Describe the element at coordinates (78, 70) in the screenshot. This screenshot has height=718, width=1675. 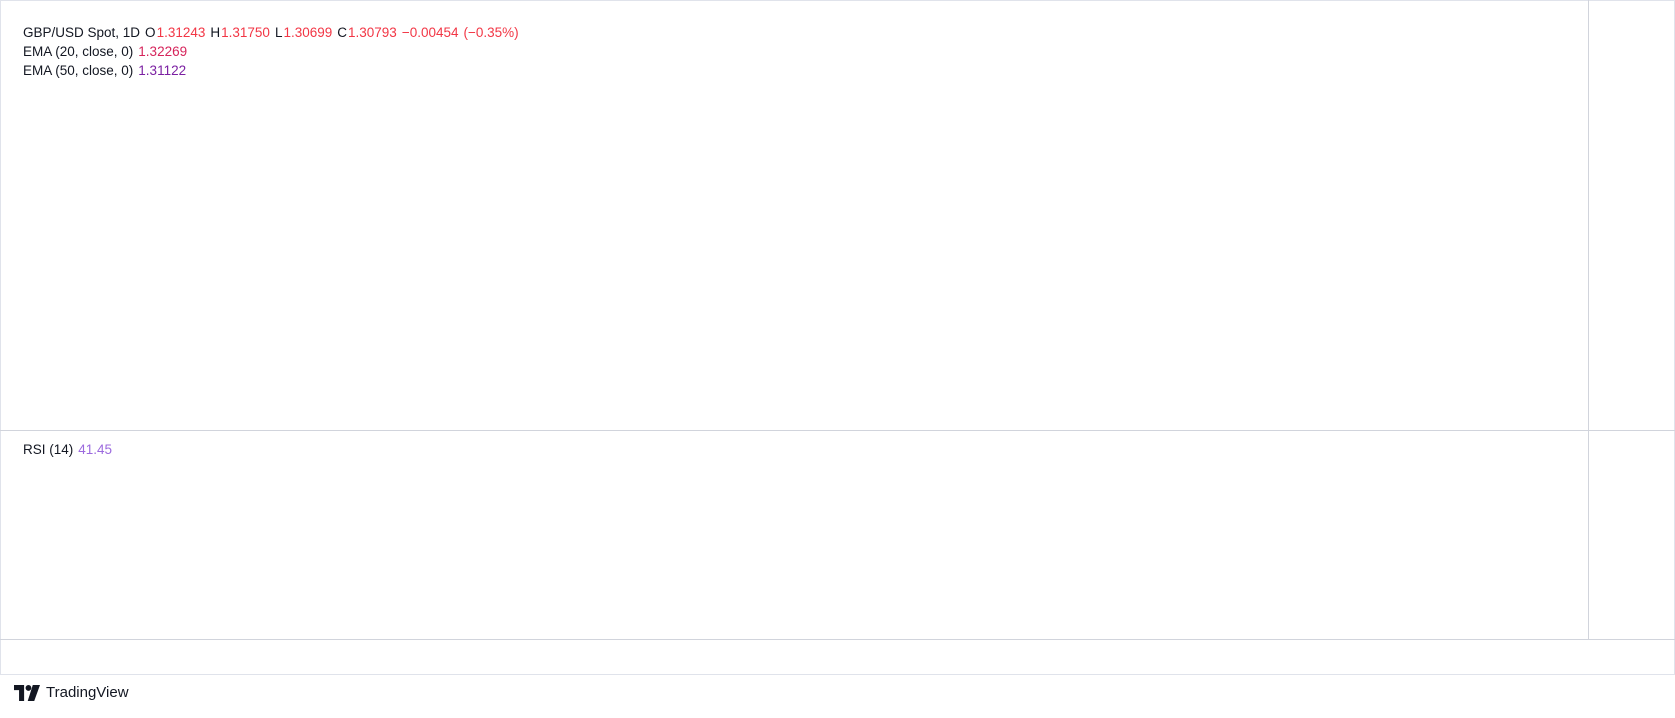
I see `legend-name: EMA (50, close, 0)` at that location.